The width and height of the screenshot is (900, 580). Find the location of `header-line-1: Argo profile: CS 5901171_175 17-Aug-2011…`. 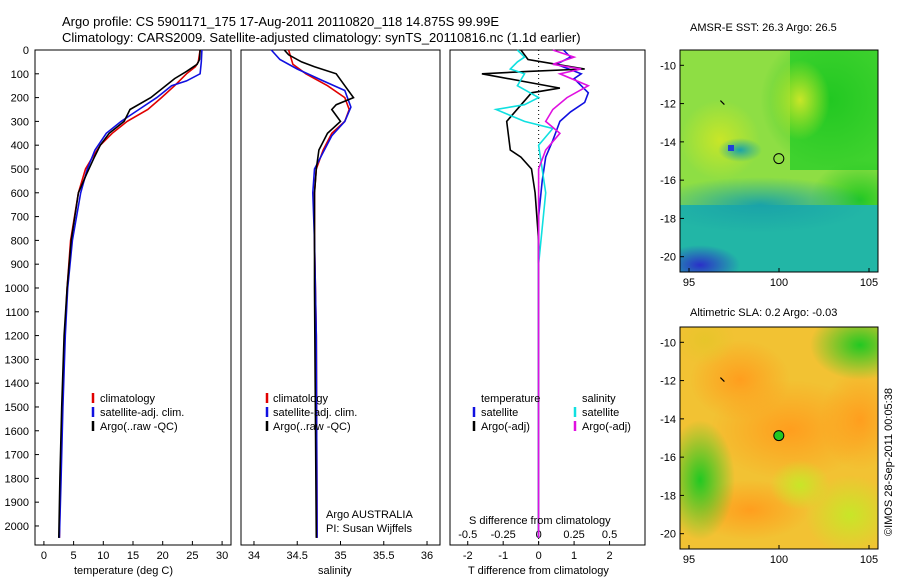

header-line-1: Argo profile: CS 5901171_175 17-Aug-2011… is located at coordinates (281, 21).